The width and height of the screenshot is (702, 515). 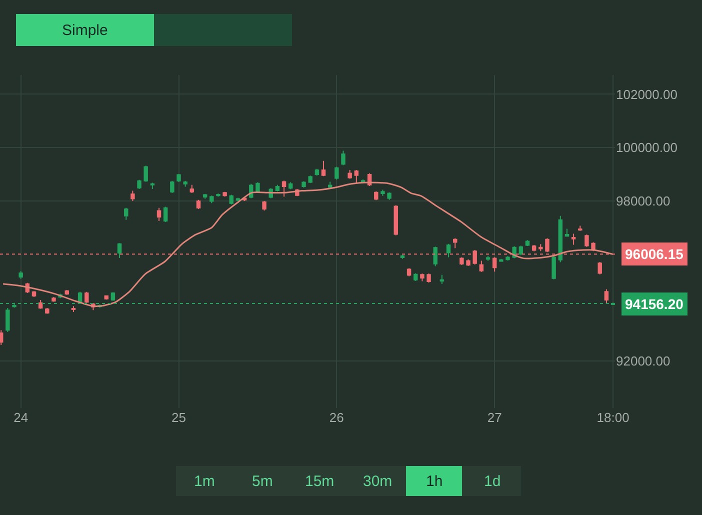 I want to click on ref-line-label: 96006.15, so click(x=654, y=254).